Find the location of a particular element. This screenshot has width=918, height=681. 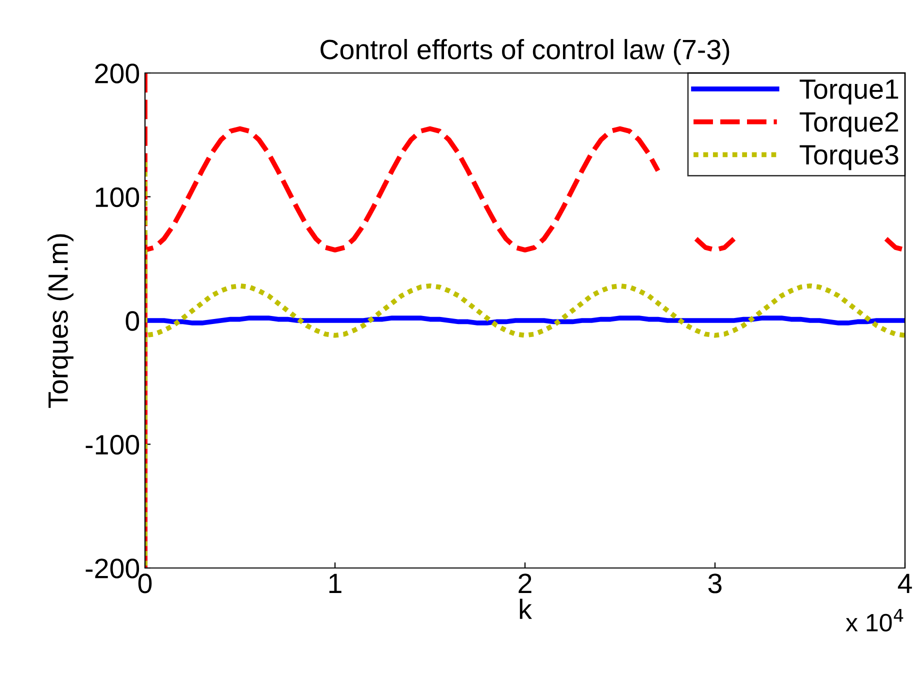

y-axis-title: Torques (N.m) is located at coordinates (61, 321).